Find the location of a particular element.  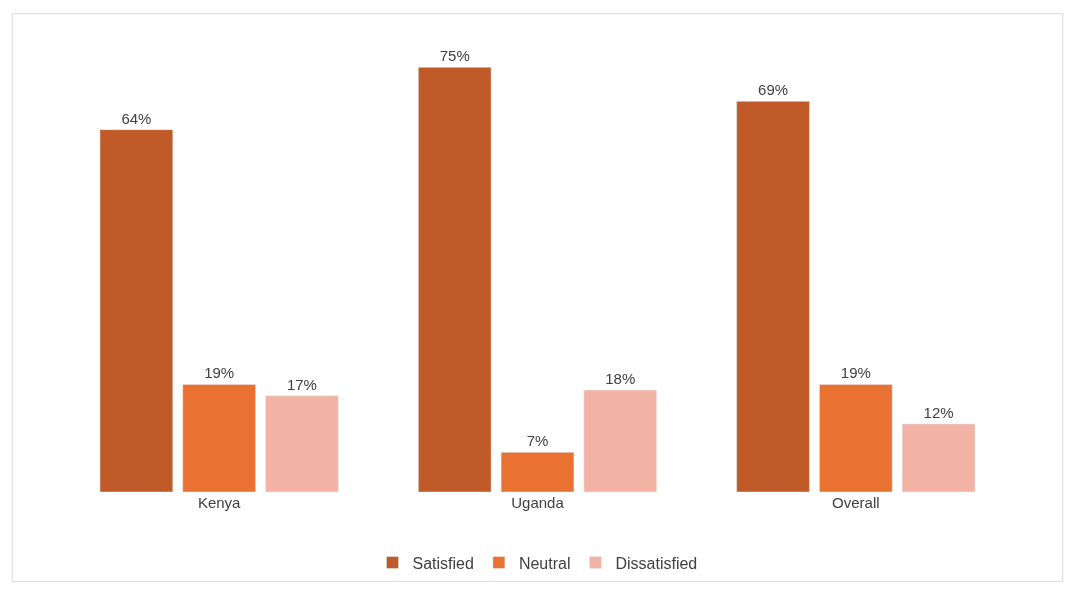

data-label: 64% is located at coordinates (136, 118).